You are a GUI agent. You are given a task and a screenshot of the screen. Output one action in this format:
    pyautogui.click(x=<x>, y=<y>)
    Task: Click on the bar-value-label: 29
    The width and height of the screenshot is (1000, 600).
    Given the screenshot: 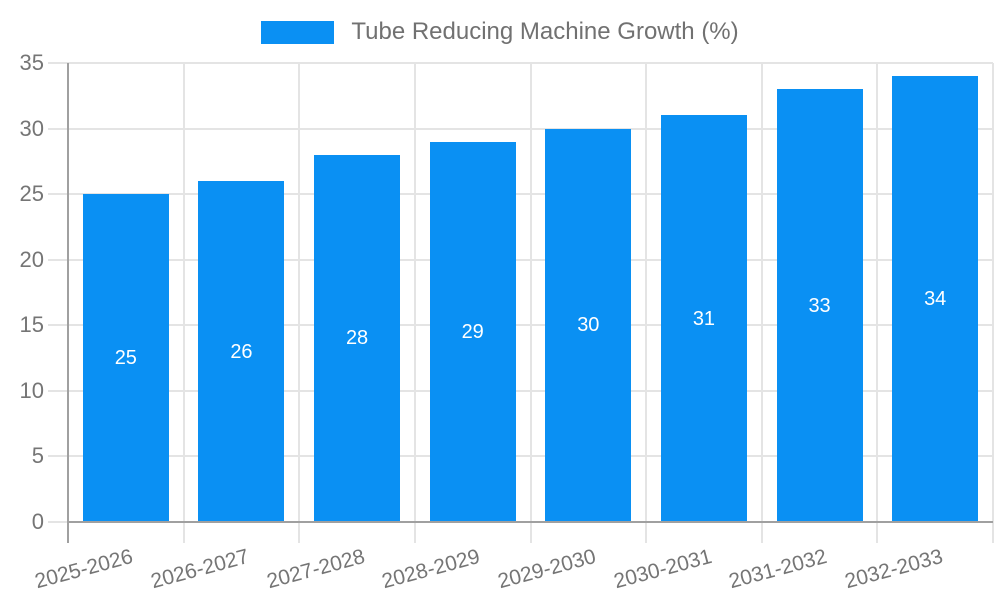 What is the action you would take?
    pyautogui.click(x=472, y=331)
    